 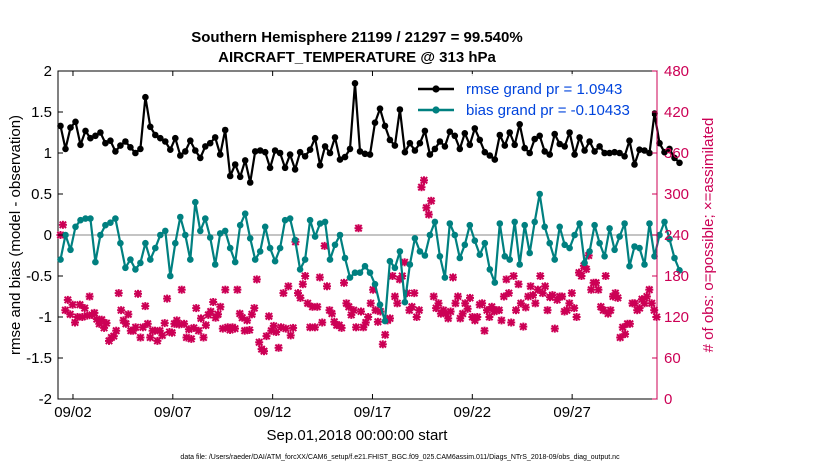 I want to click on right-tick-label: 120, so click(x=676, y=317).